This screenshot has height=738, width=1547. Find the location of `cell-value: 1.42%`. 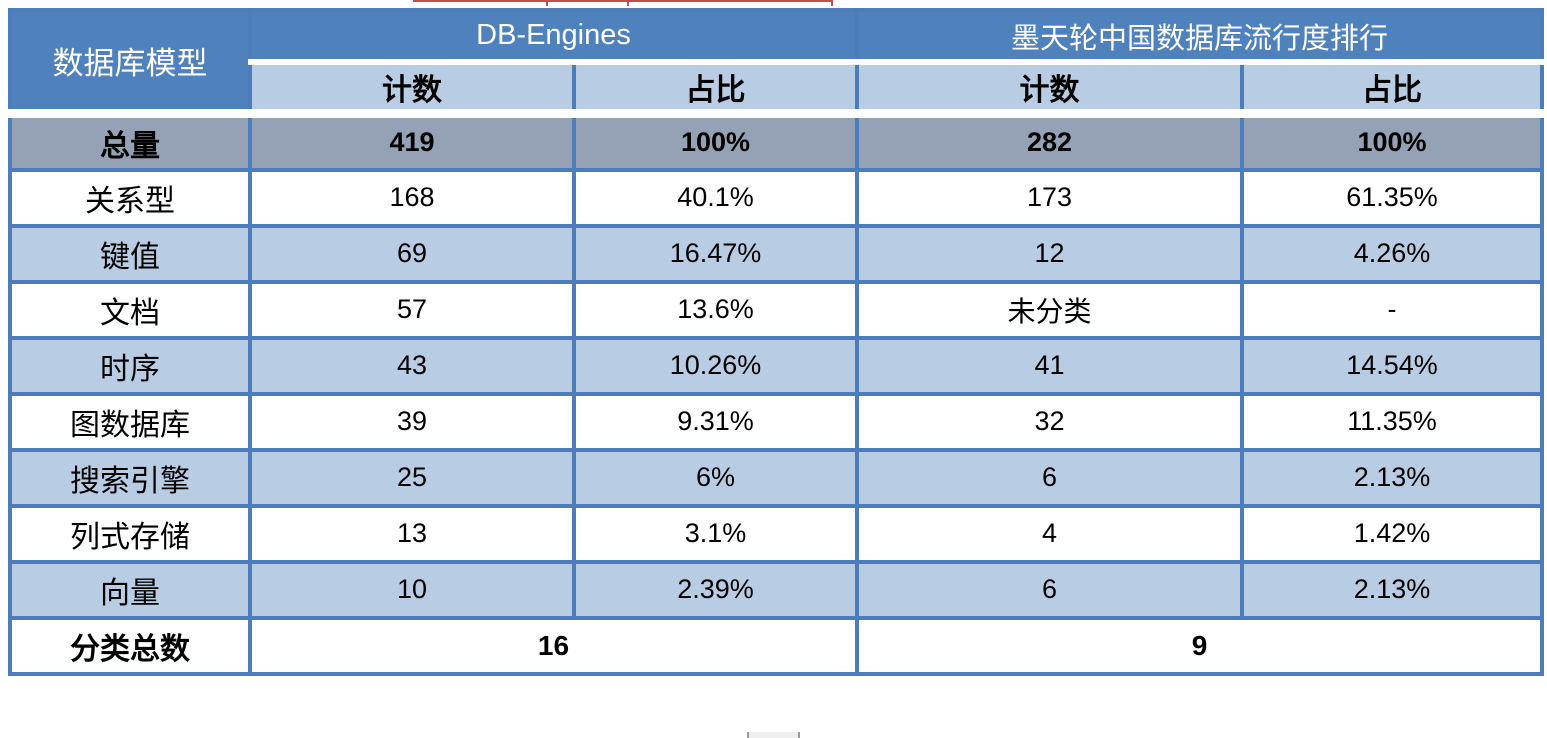

cell-value: 1.42% is located at coordinates (1392, 533).